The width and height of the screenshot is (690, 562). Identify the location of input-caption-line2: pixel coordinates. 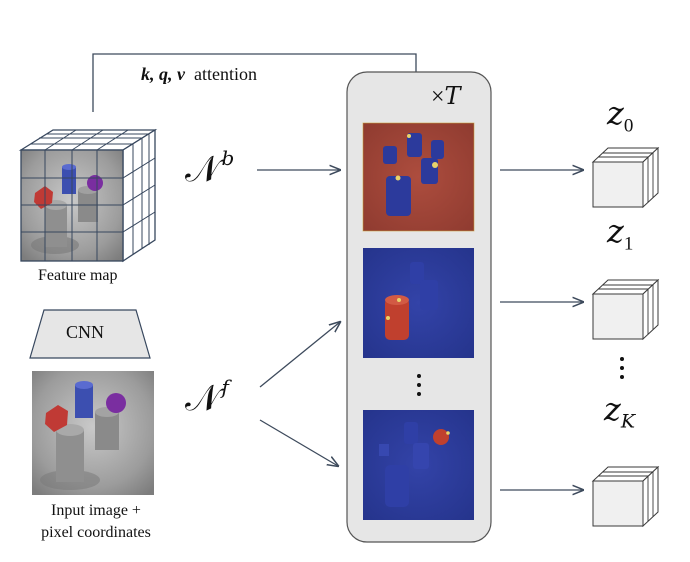
(96, 532).